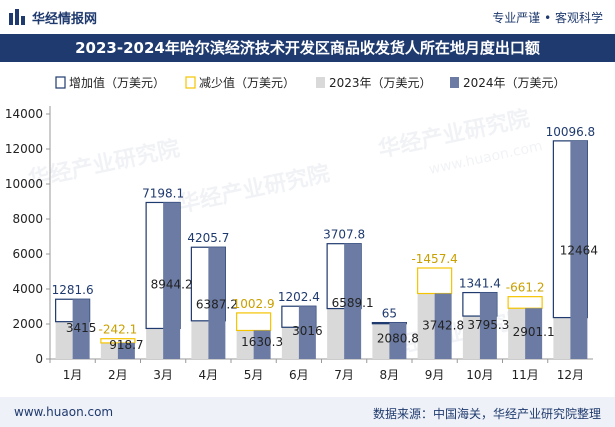 The image size is (615, 427). I want to click on decrease-value-label: -661.2, so click(525, 288).